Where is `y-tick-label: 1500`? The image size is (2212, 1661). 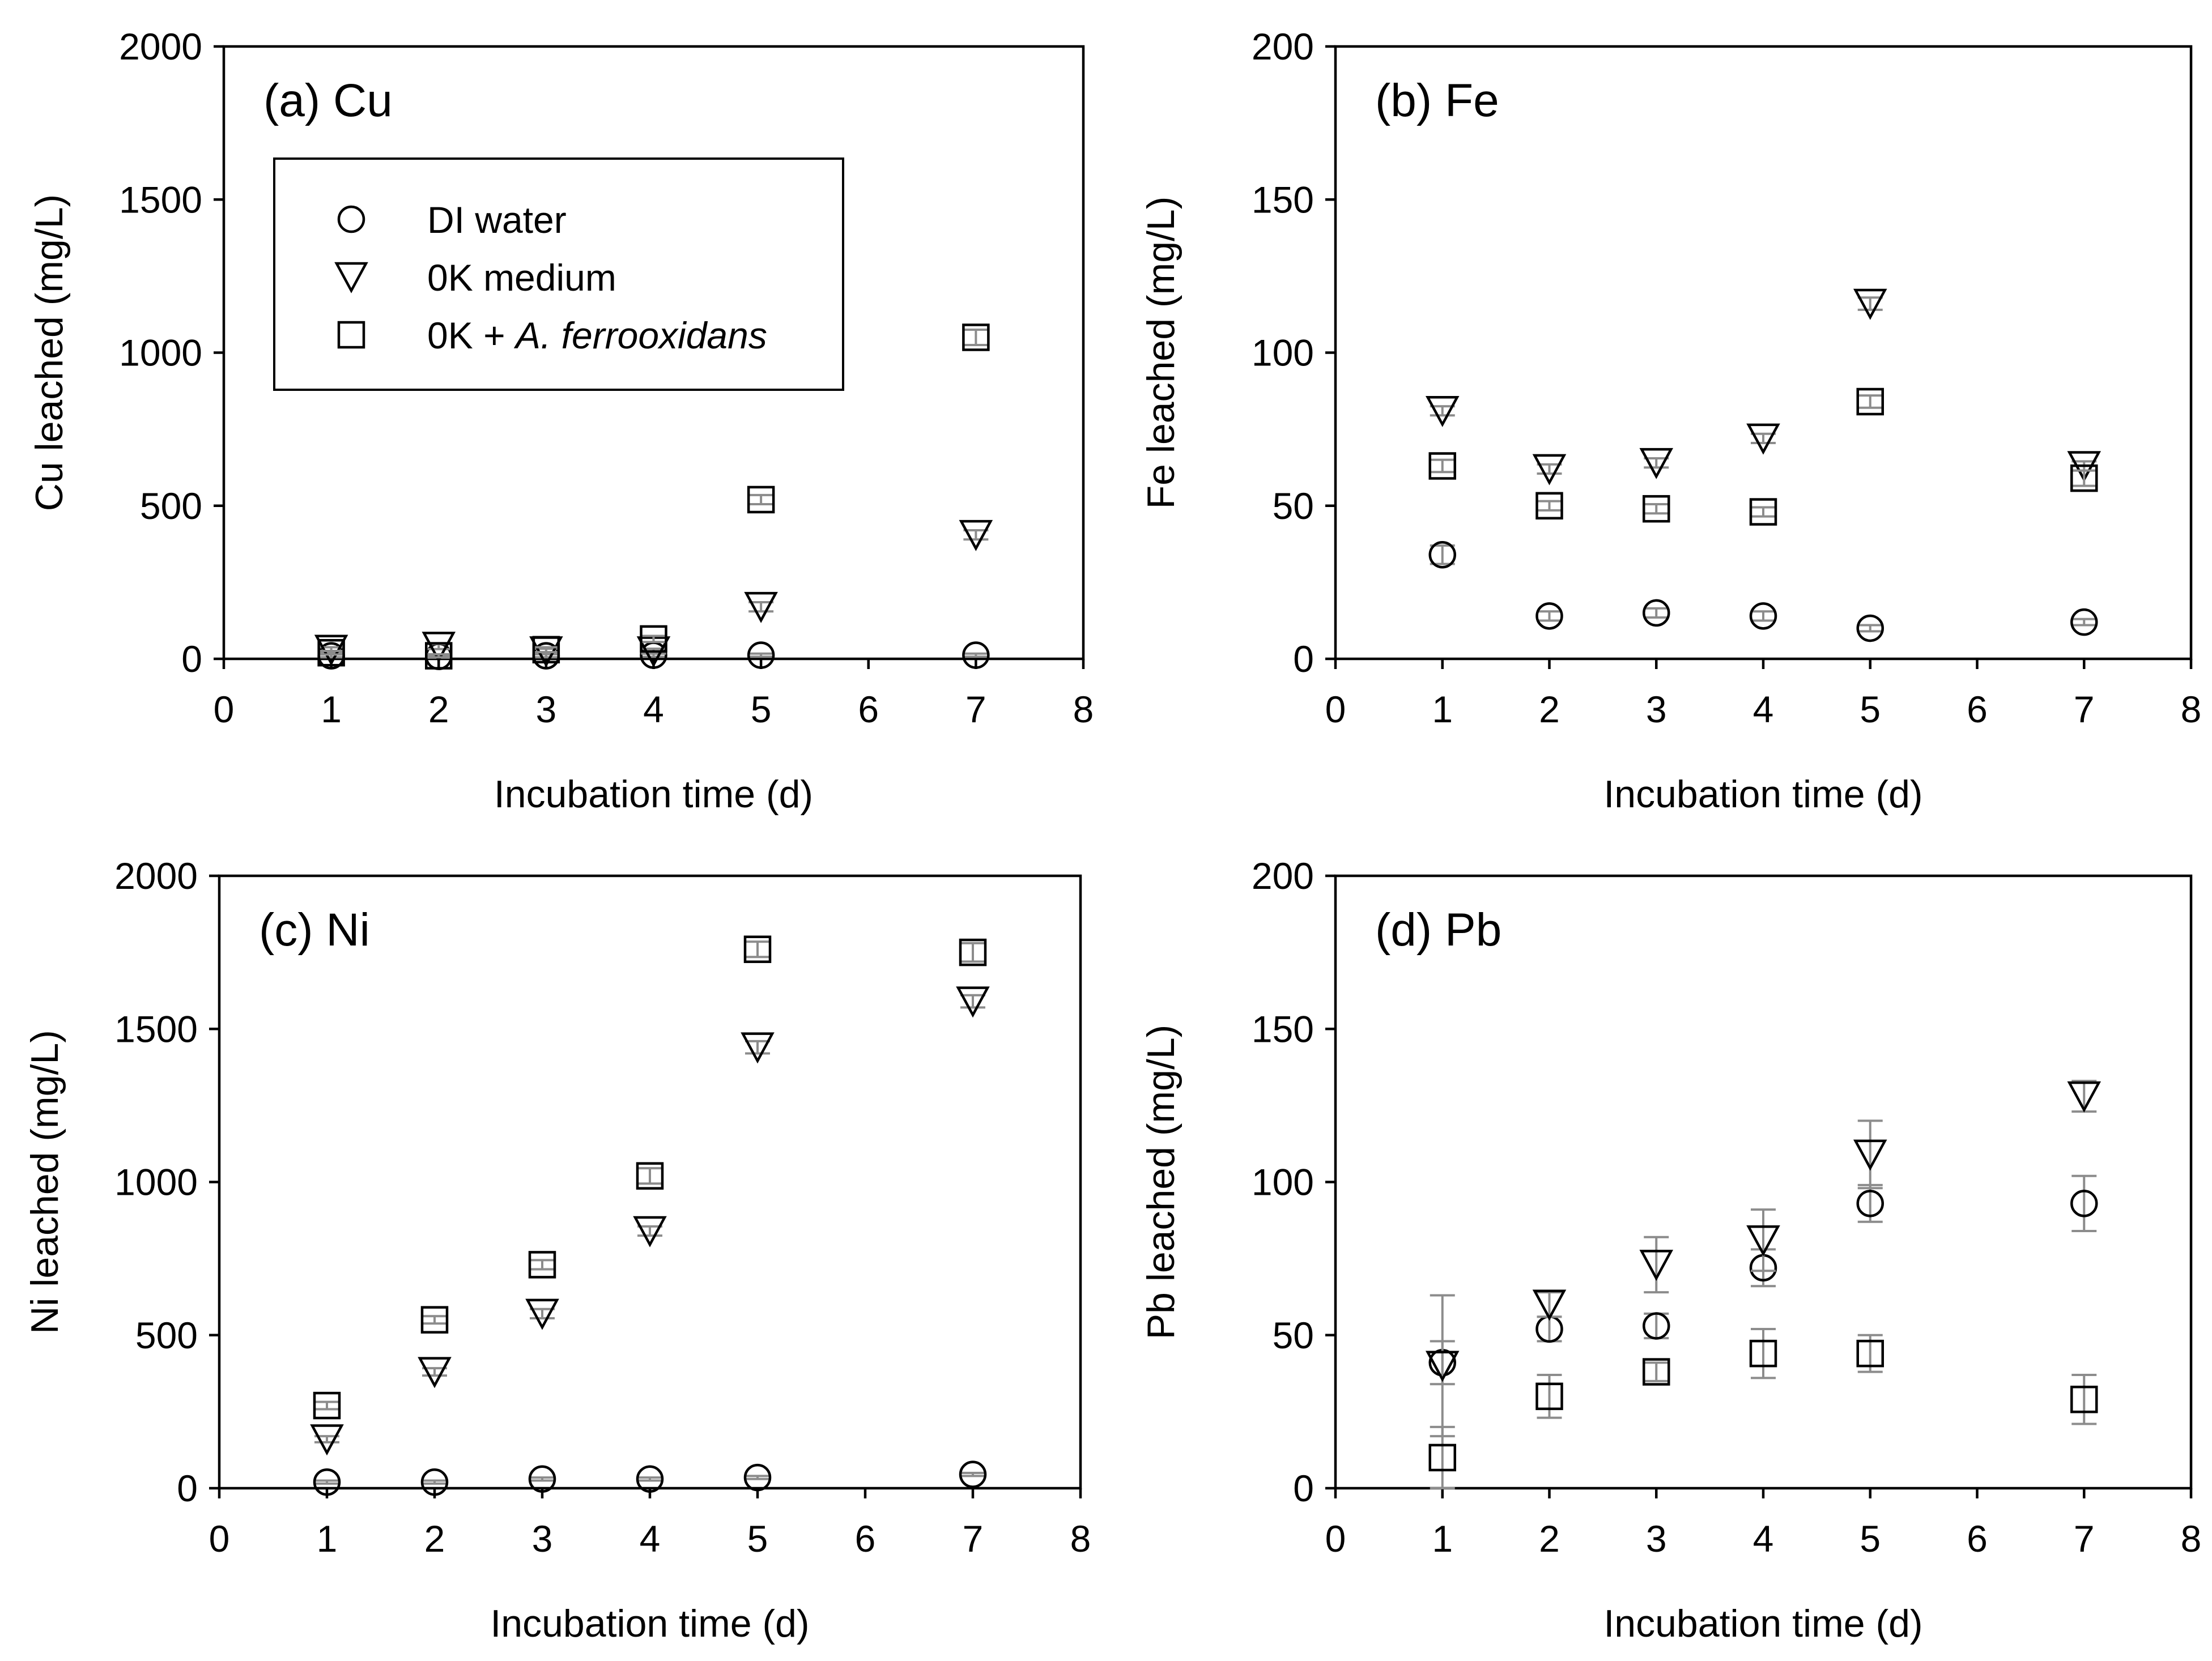
y-tick-label: 1500 is located at coordinates (160, 199).